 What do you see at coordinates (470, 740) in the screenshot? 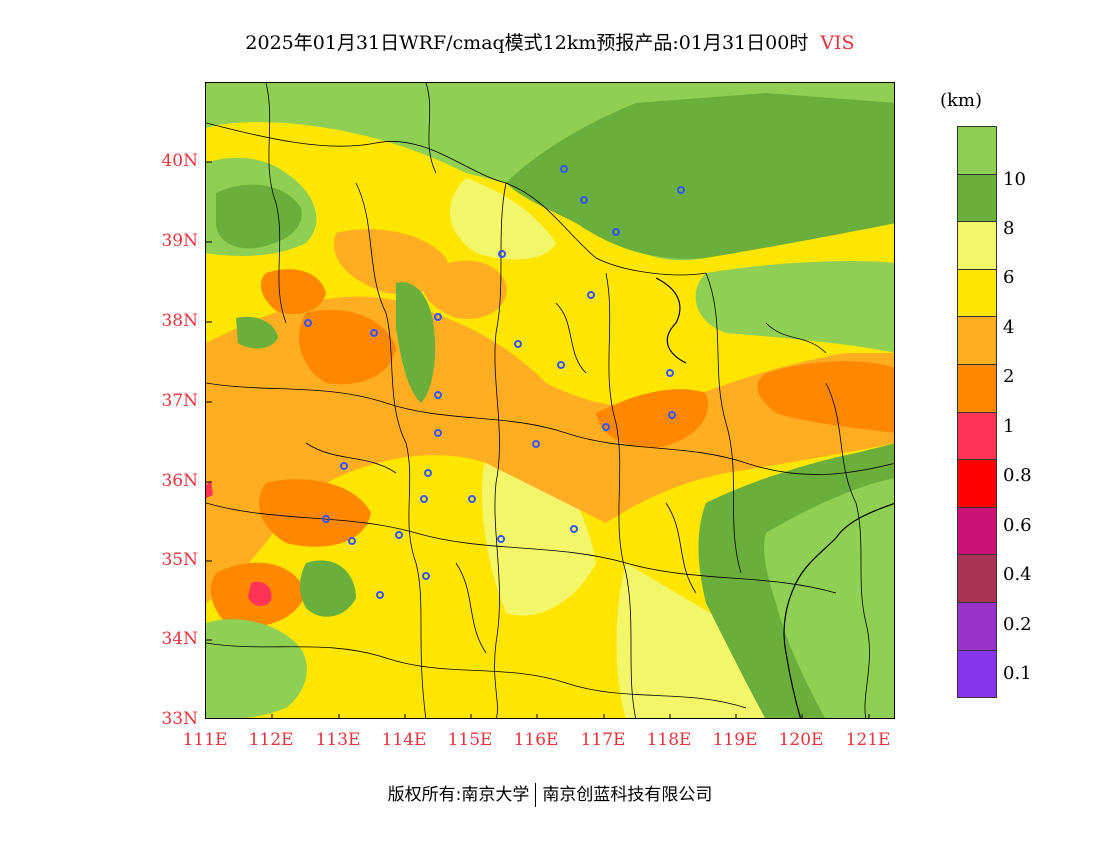
I see `x-tick-label-115e: 115E` at bounding box center [470, 740].